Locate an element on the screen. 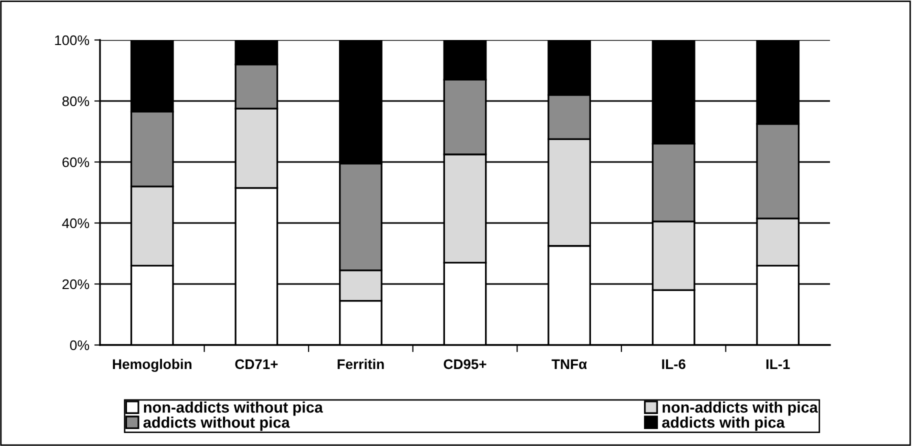  x-tick-label: IL-1 is located at coordinates (778, 364).